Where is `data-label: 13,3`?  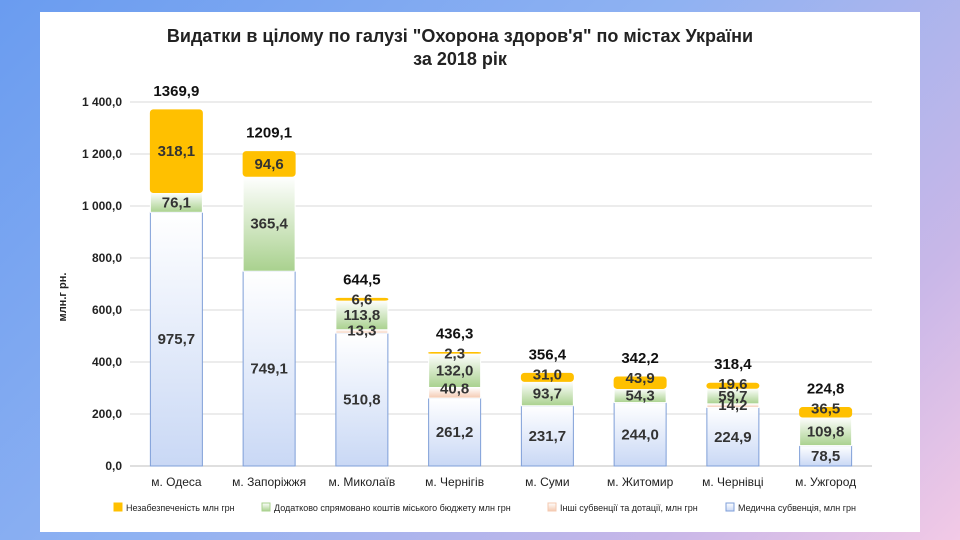
data-label: 13,3 is located at coordinates (361, 331).